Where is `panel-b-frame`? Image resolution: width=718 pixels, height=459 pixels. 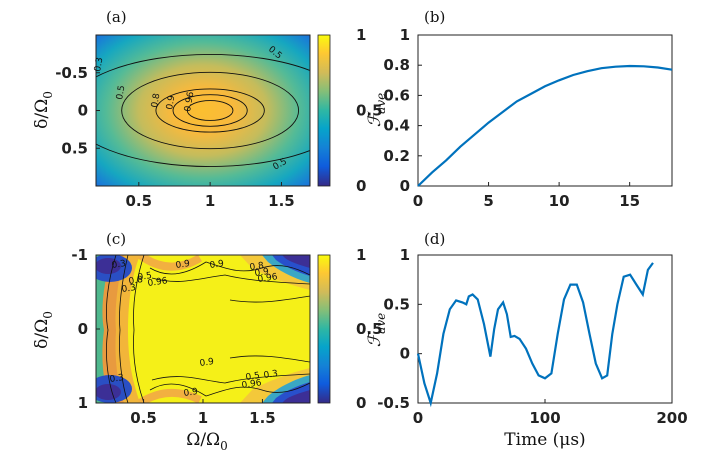
panel-b-frame is located at coordinates (545, 110).